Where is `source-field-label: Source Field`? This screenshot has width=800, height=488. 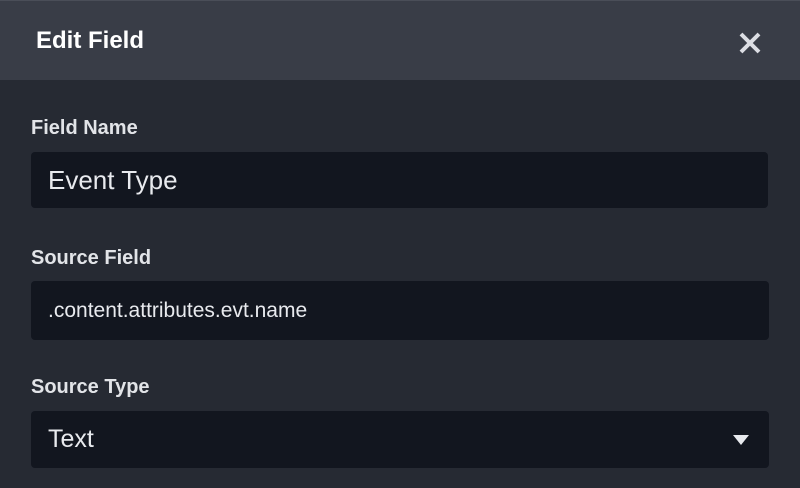
source-field-label: Source Field is located at coordinates (91, 258).